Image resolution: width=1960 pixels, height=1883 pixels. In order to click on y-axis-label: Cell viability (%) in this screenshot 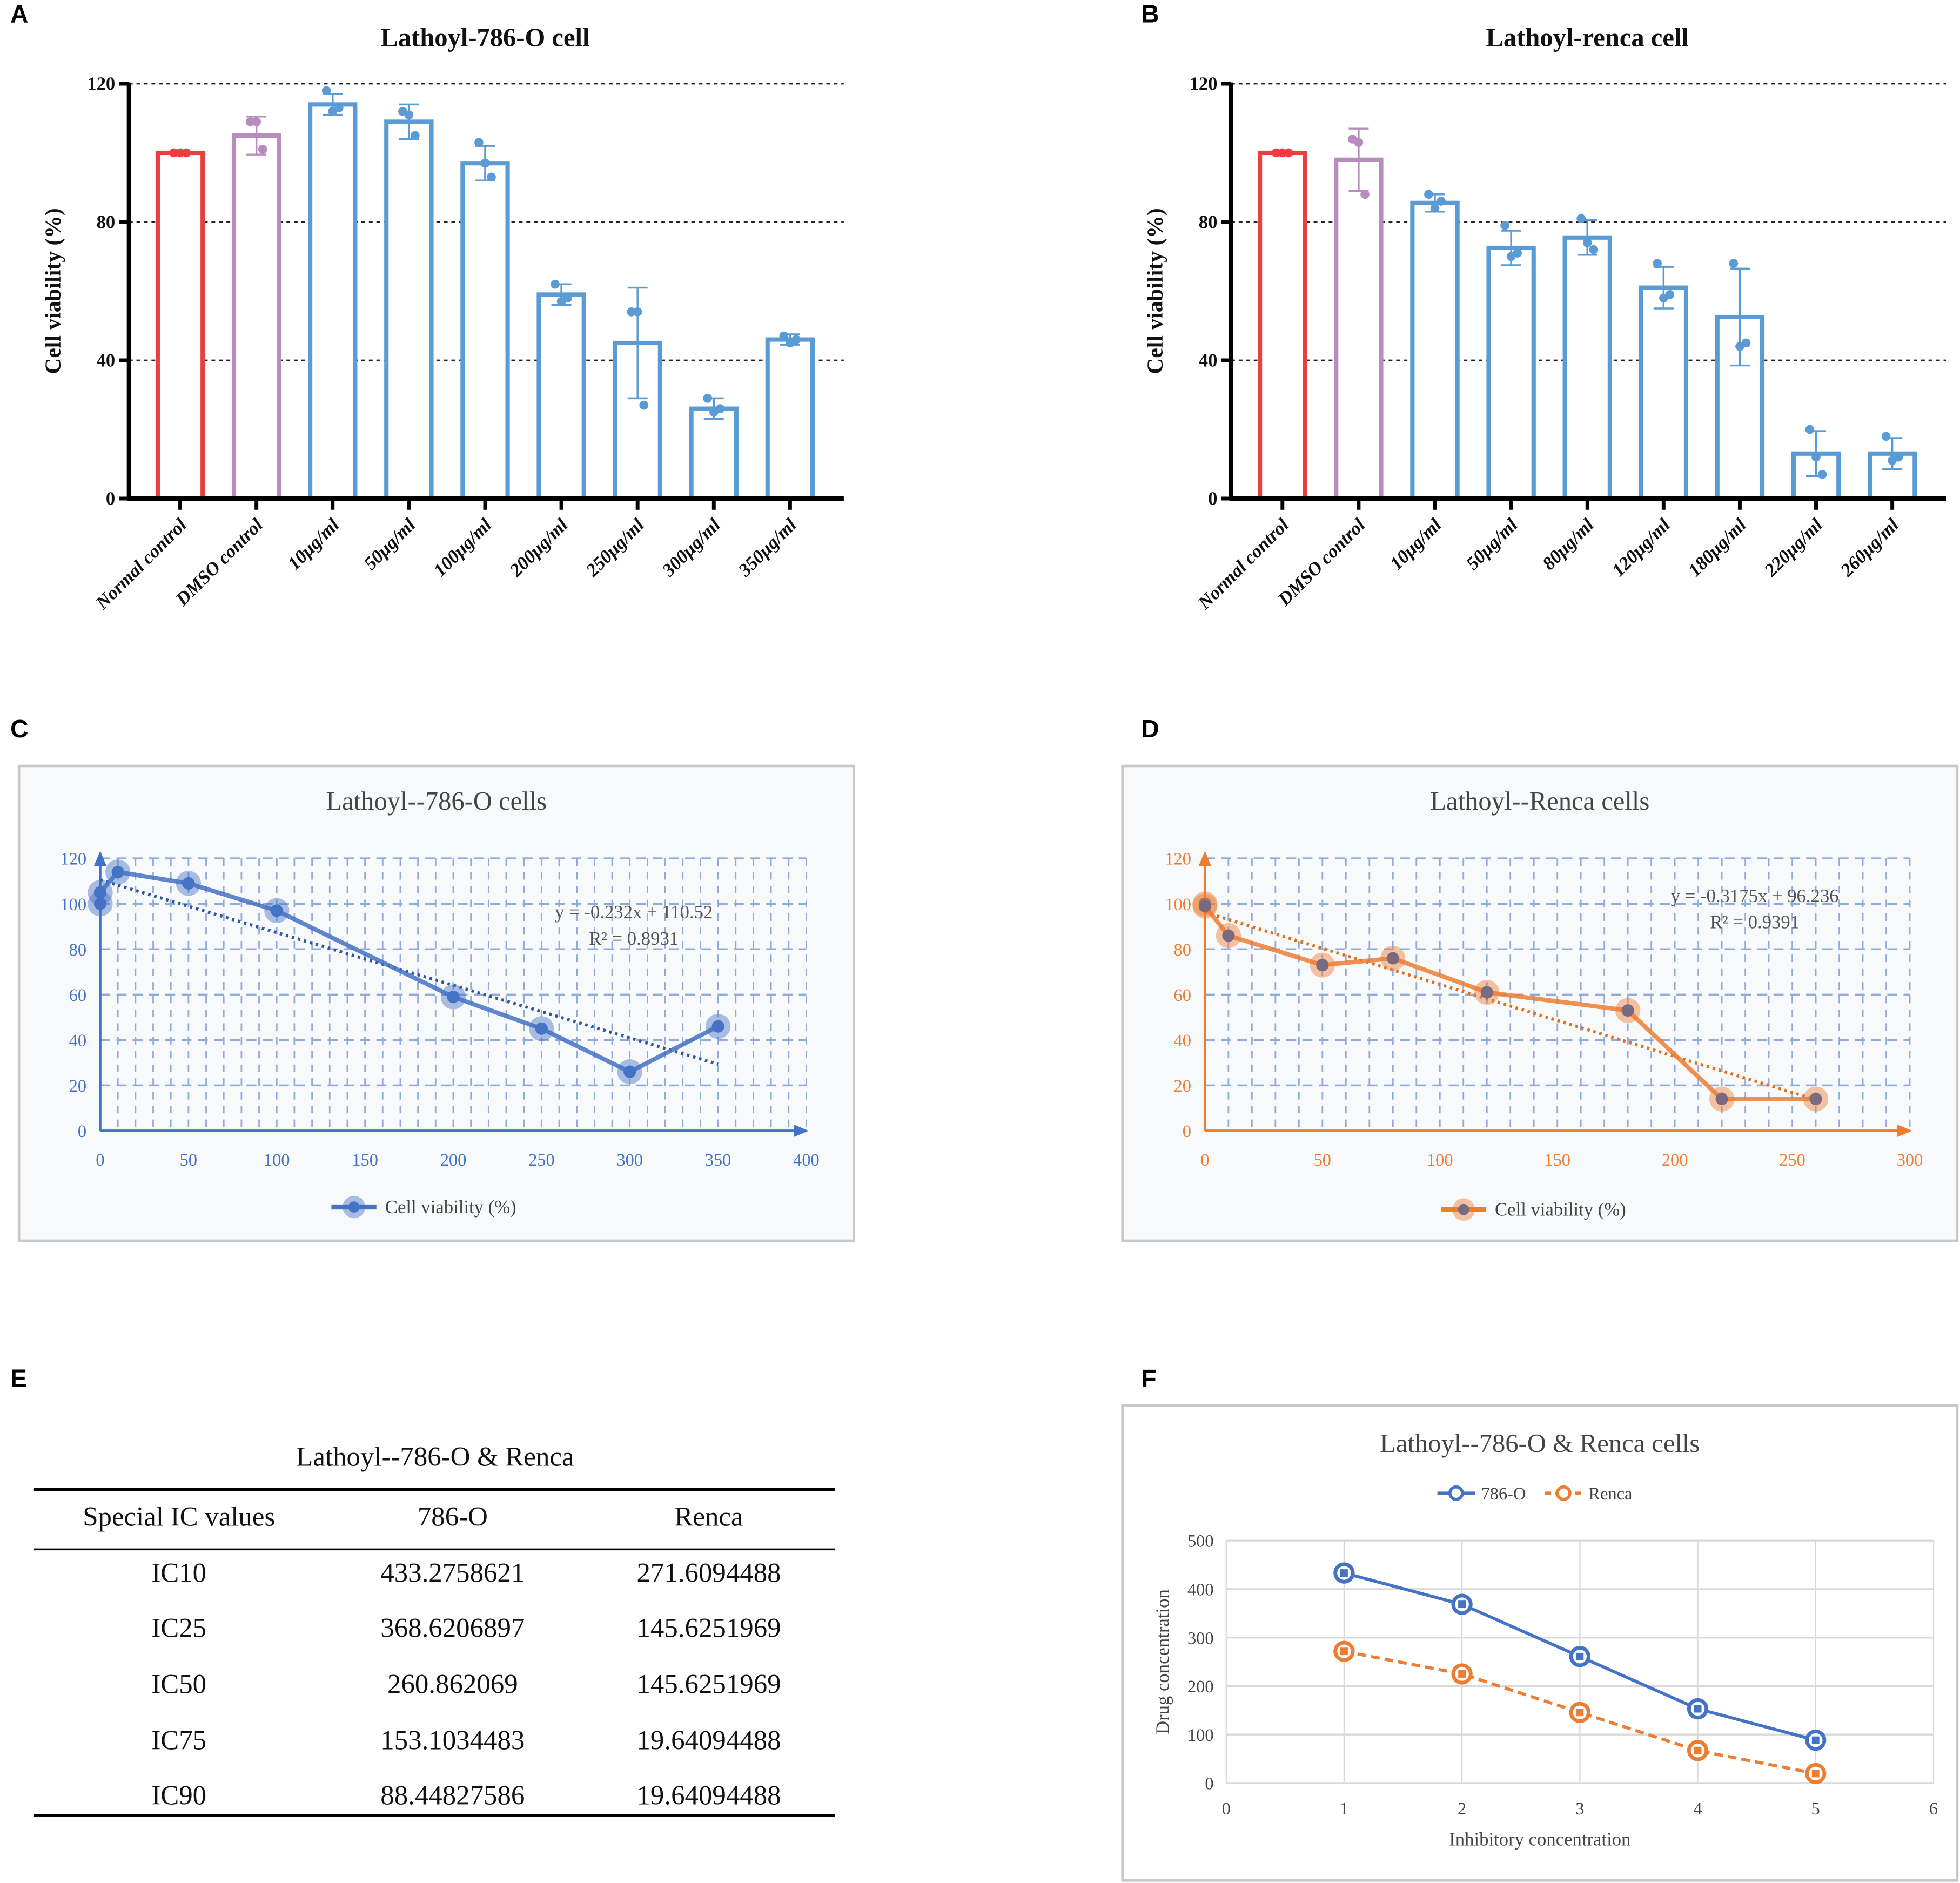, I will do `click(53, 291)`.